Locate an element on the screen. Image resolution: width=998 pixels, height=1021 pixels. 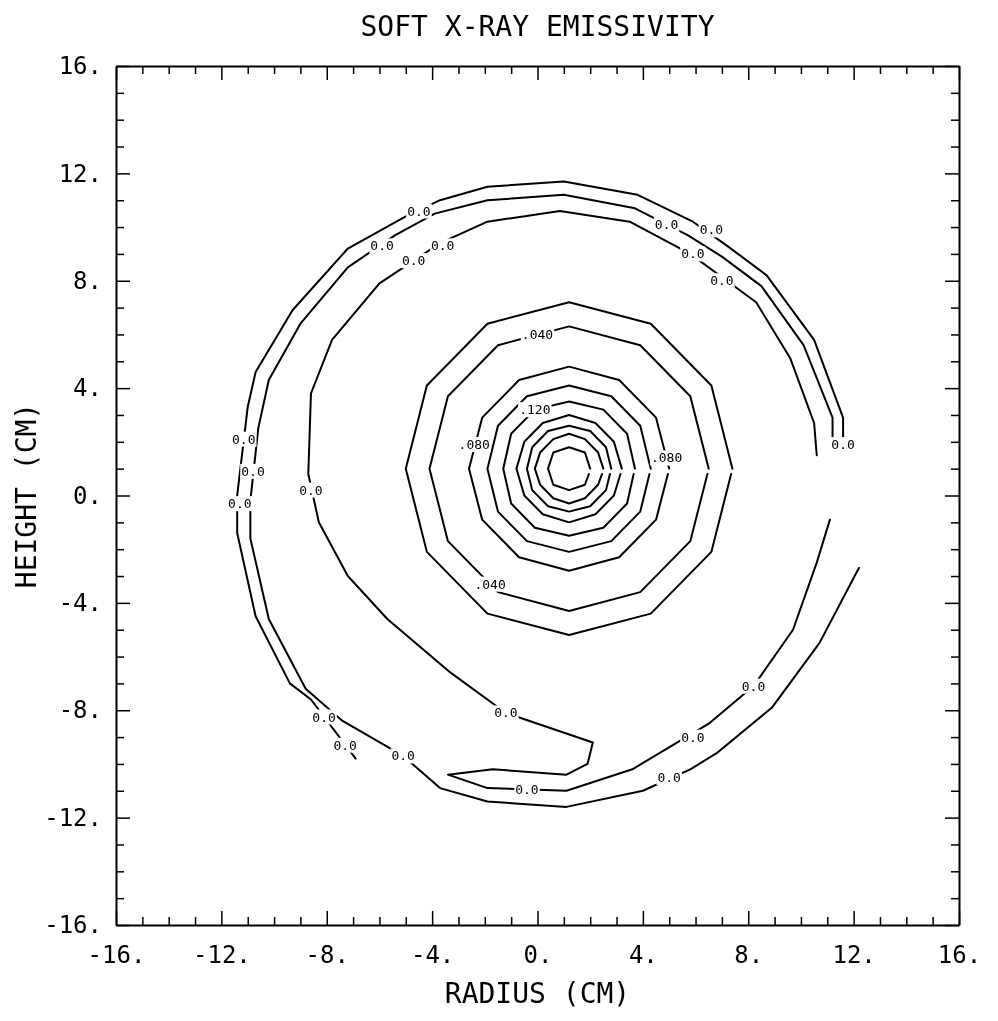
x-tick-label: 4. is located at coordinates (643, 955).